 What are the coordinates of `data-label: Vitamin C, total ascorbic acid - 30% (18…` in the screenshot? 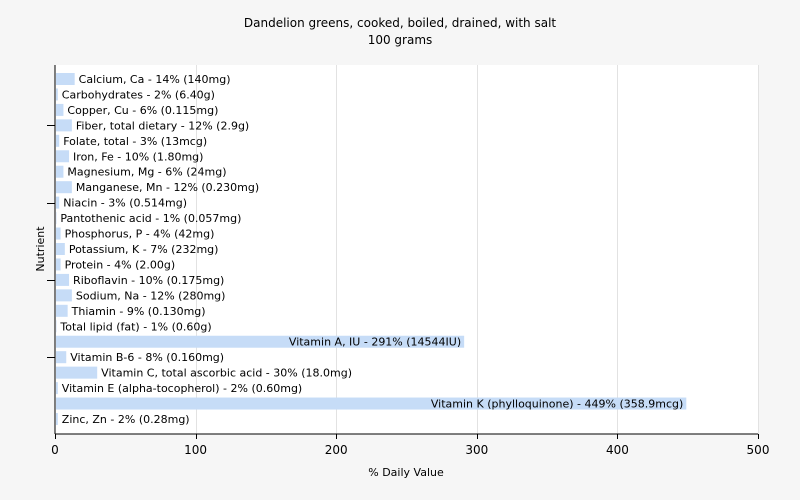 It's located at (226, 373).